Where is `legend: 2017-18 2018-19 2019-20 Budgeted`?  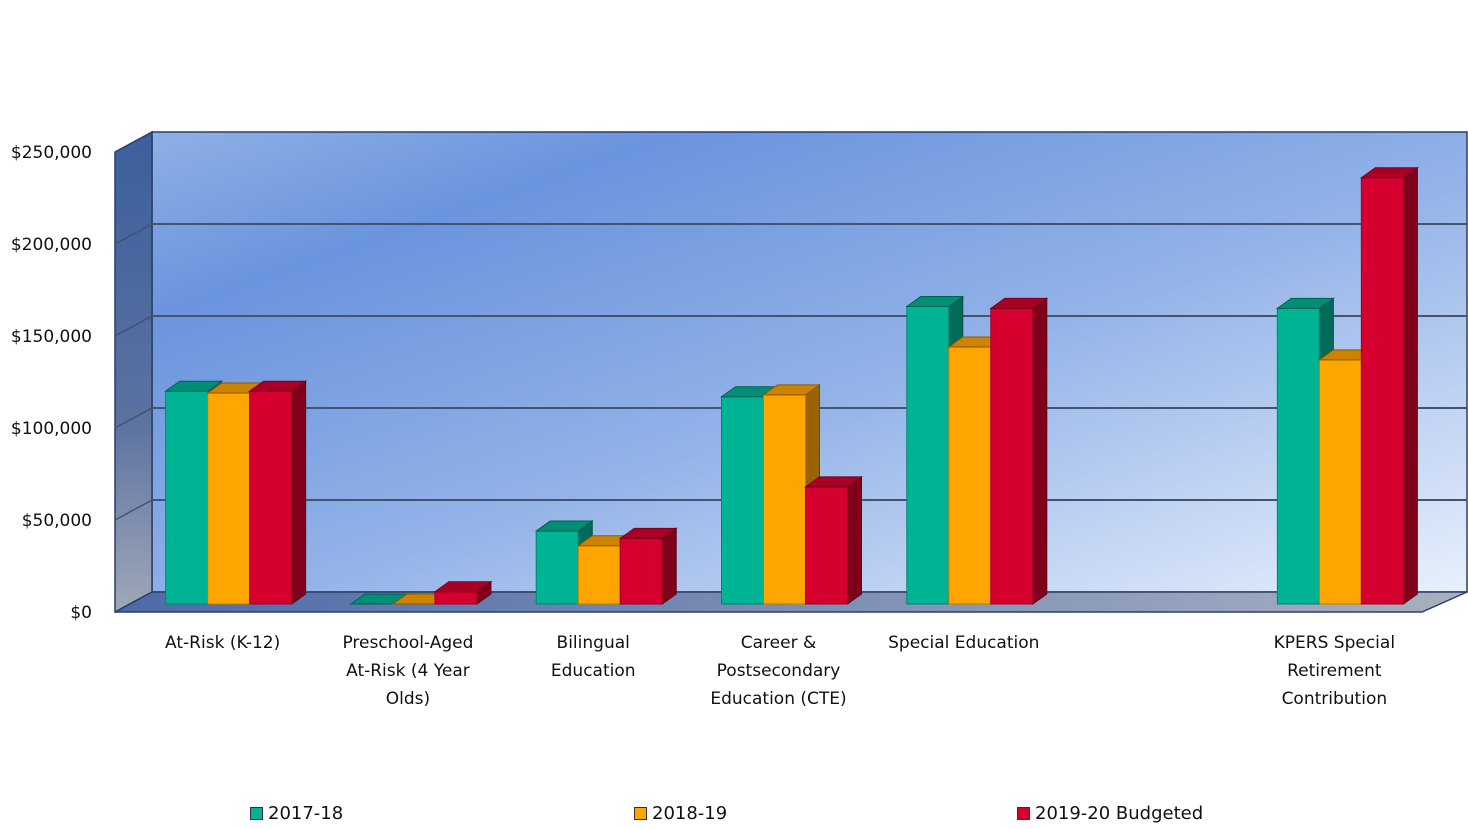 legend: 2017-18 2018-19 2019-20 Budgeted is located at coordinates (734, 816).